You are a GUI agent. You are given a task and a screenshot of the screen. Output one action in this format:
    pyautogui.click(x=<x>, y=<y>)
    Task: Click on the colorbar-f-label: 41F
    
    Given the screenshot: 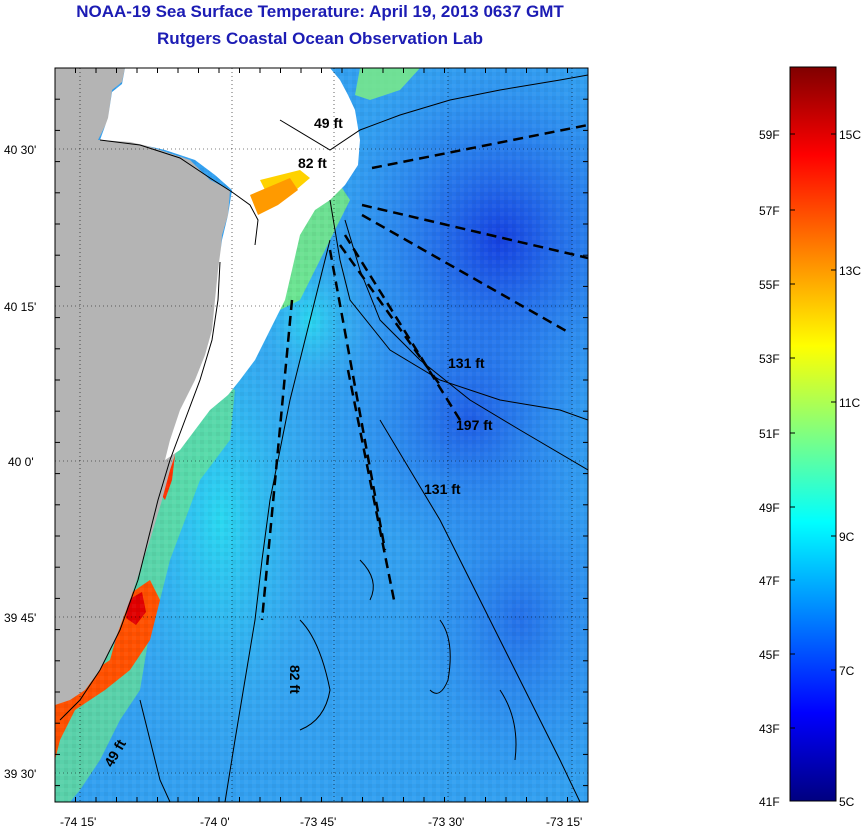 What is the action you would take?
    pyautogui.click(x=769, y=802)
    